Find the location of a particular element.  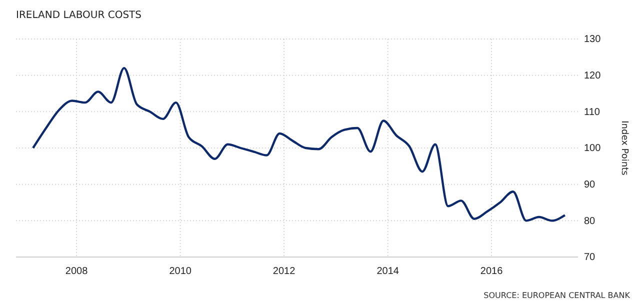

x-tick-label: 2012 is located at coordinates (284, 272).